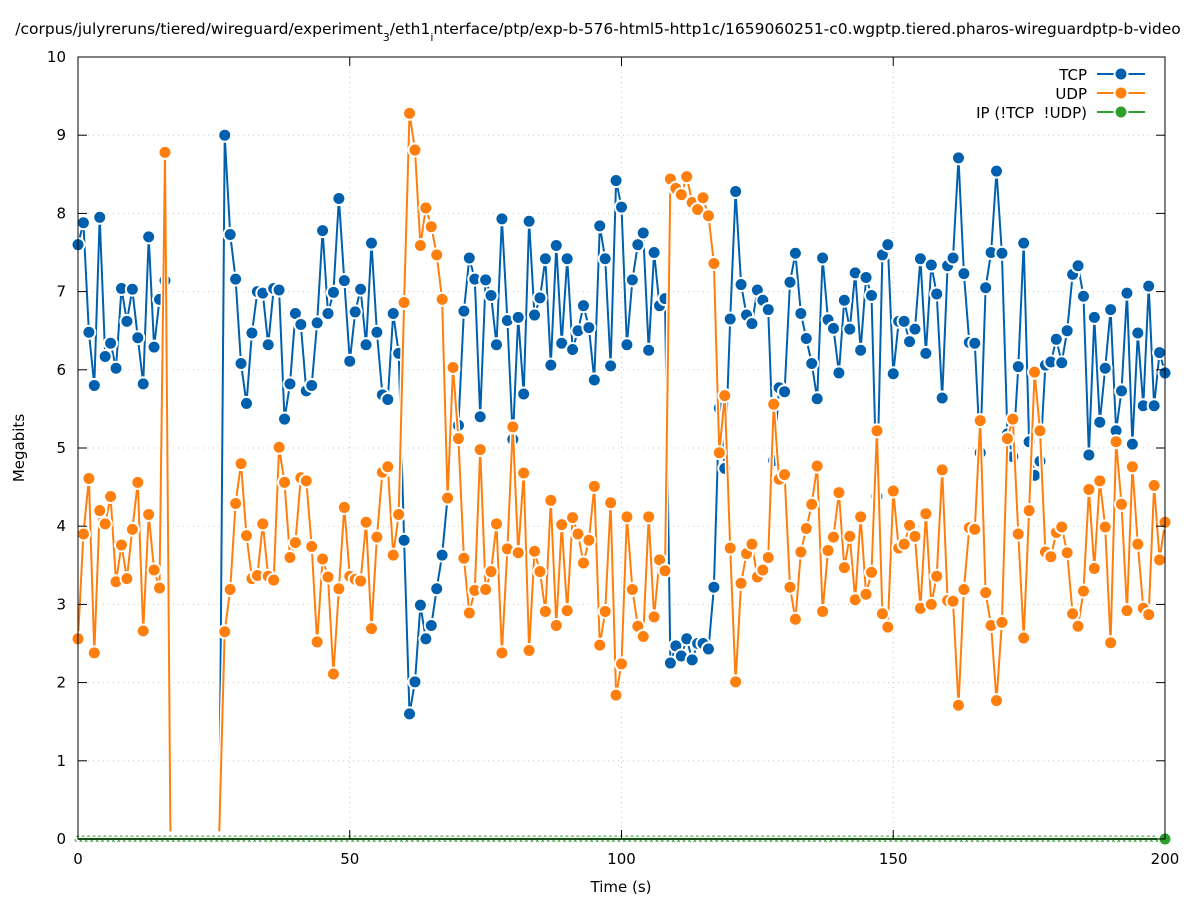 This screenshot has height=900, width=1197. What do you see at coordinates (61, 604) in the screenshot?
I see `y-tick-label: 3` at bounding box center [61, 604].